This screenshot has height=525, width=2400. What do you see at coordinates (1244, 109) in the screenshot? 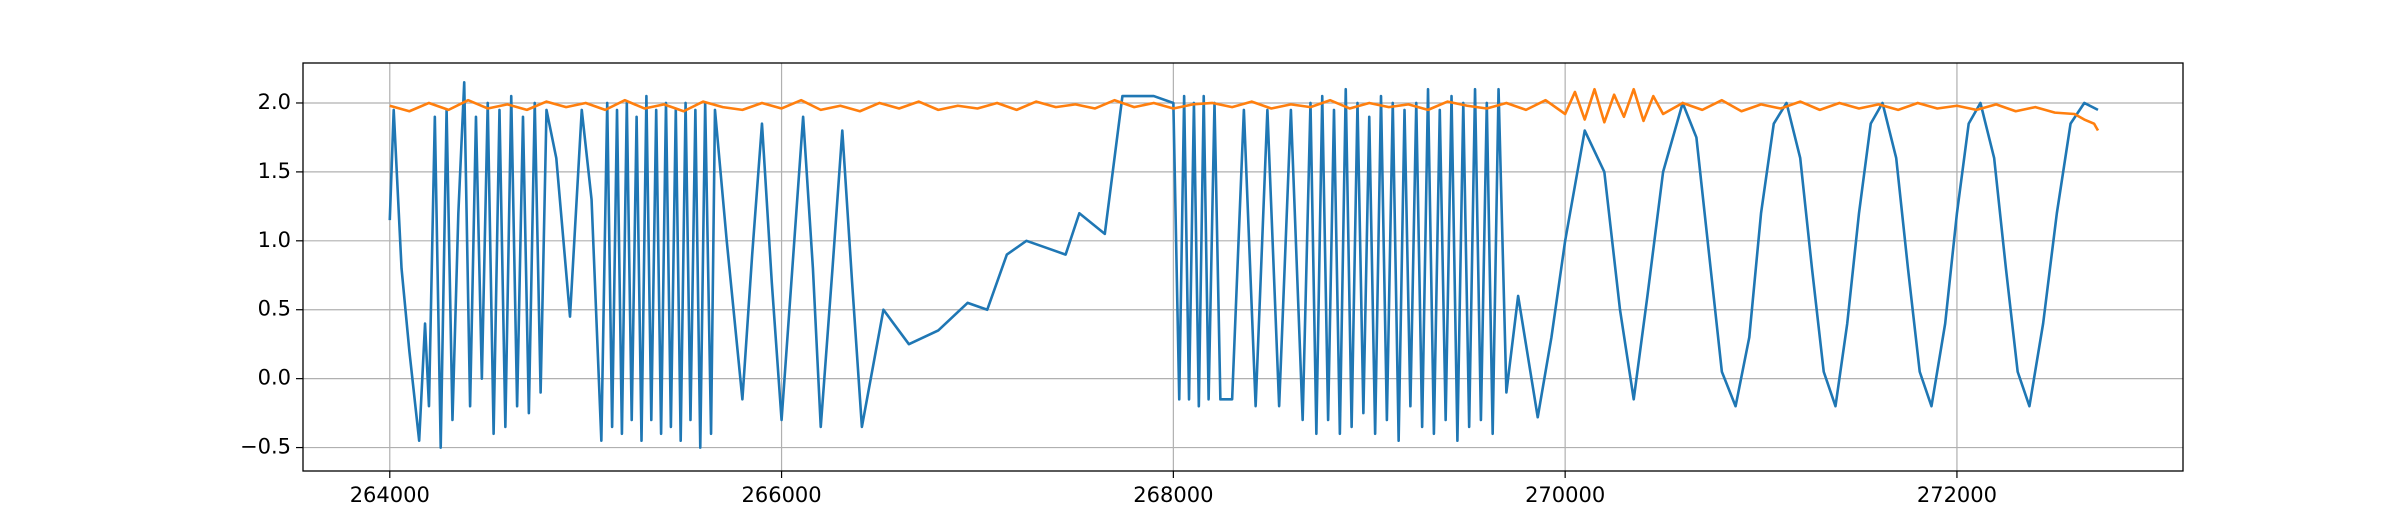
I see `series-line` at bounding box center [1244, 109].